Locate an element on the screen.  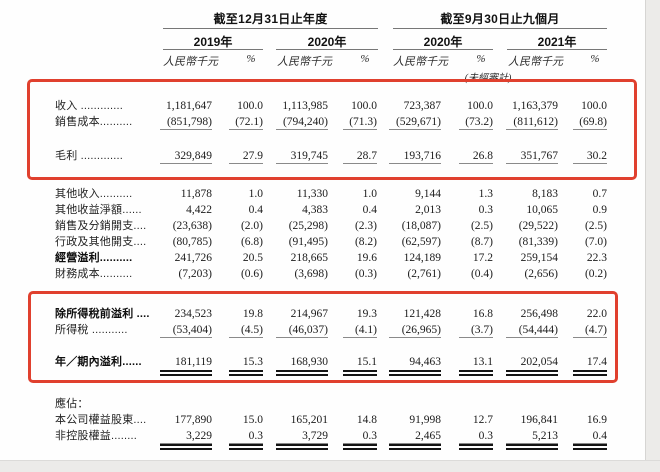
cell-value: 3,729 is located at coordinates (295, 435).